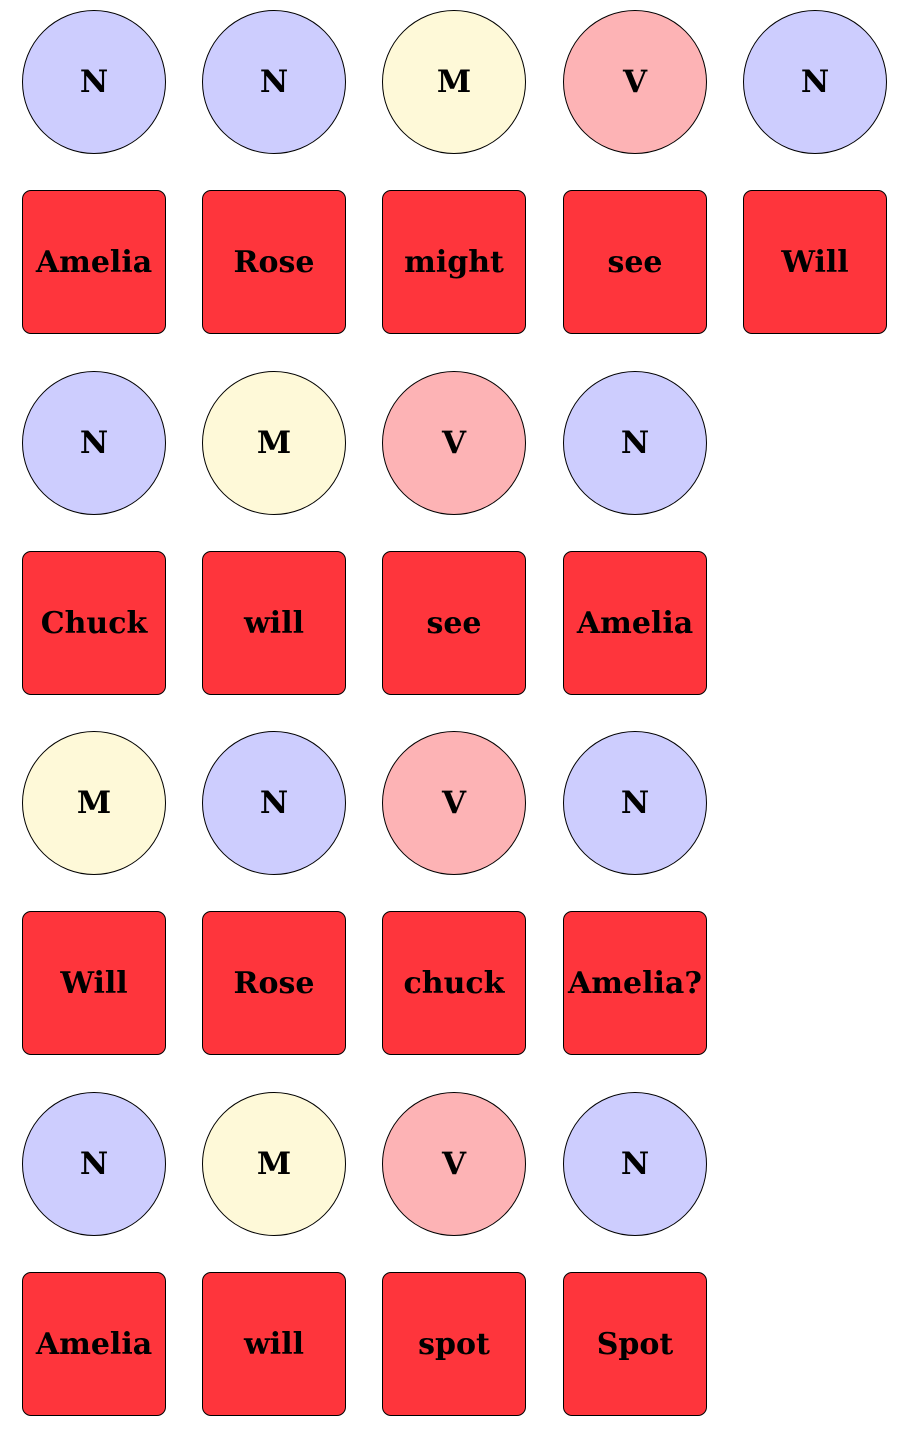 The height and width of the screenshot is (1454, 902). What do you see at coordinates (94, 623) in the screenshot?
I see `word-node: Chuck` at bounding box center [94, 623].